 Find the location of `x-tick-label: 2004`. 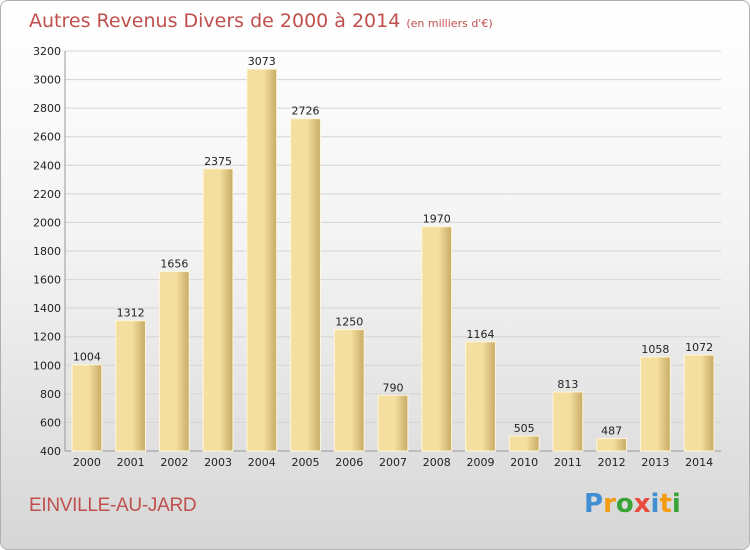

x-tick-label: 2004 is located at coordinates (262, 462).